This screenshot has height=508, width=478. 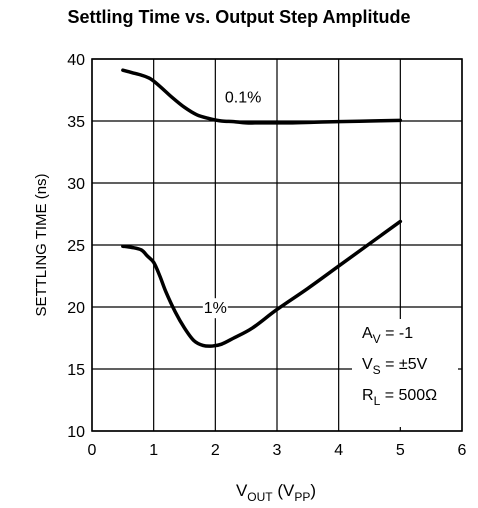 I want to click on x-axis-label-paren-sub: PP, so click(x=302, y=497).